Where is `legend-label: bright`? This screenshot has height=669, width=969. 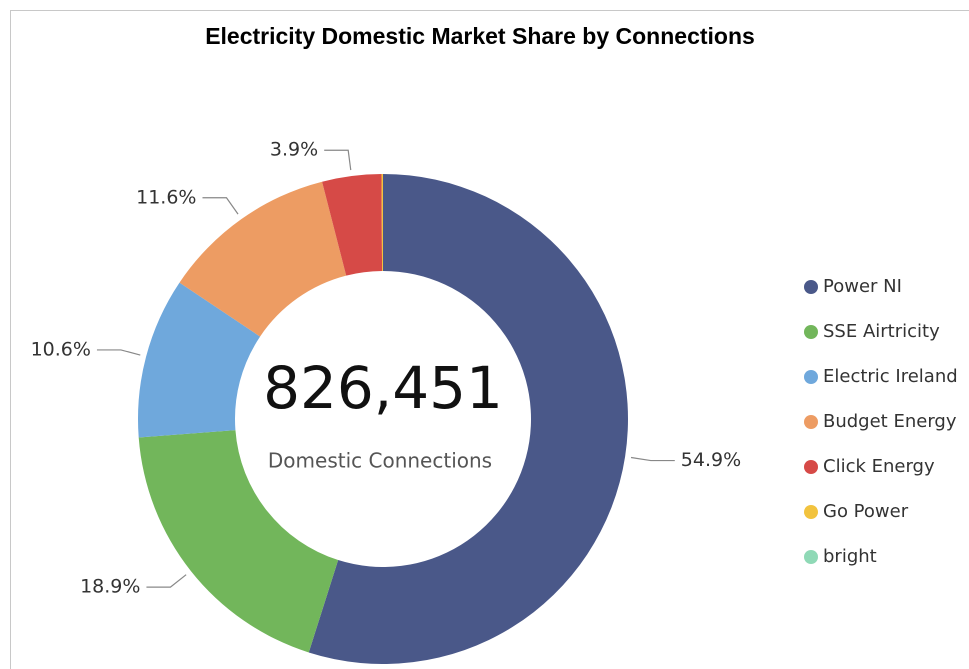
legend-label: bright is located at coordinates (850, 556).